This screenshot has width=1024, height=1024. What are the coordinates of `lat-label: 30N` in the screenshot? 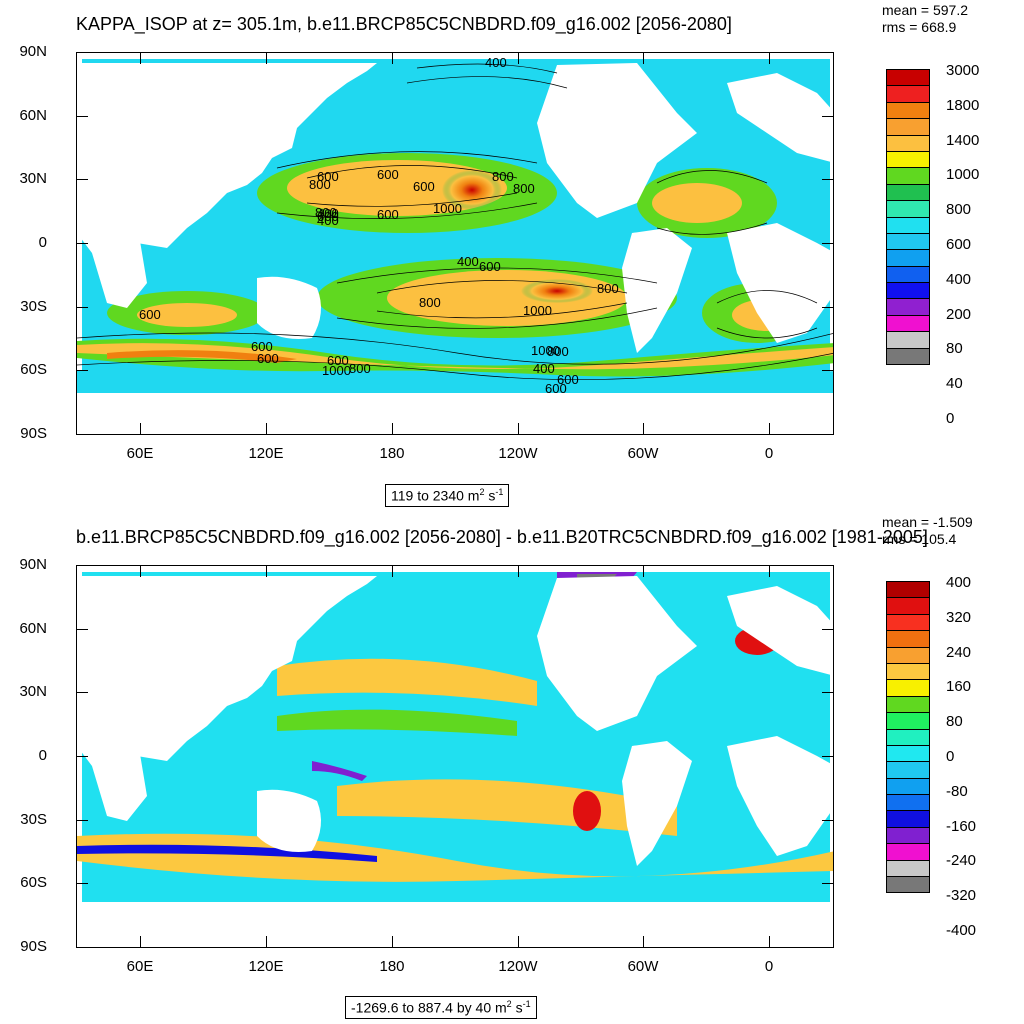 It's located at (33, 179).